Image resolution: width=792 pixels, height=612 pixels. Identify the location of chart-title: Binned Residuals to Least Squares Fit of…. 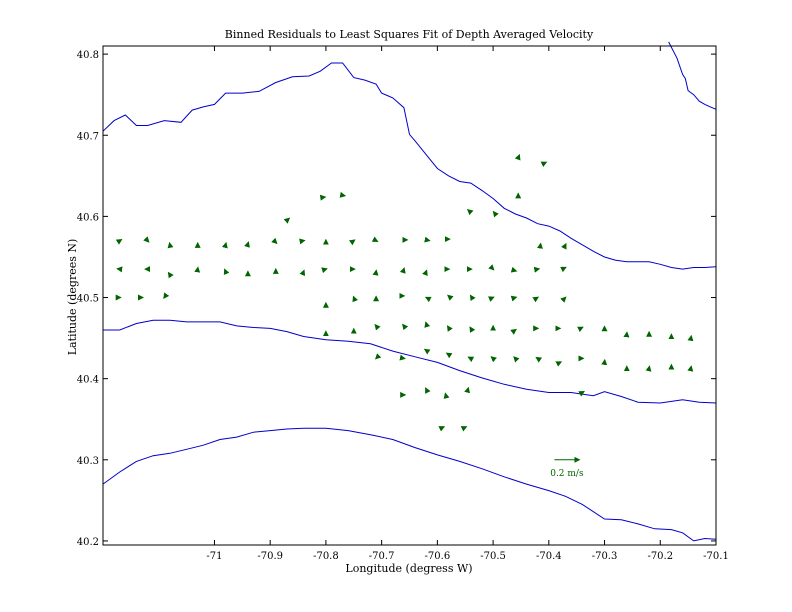
(409, 34).